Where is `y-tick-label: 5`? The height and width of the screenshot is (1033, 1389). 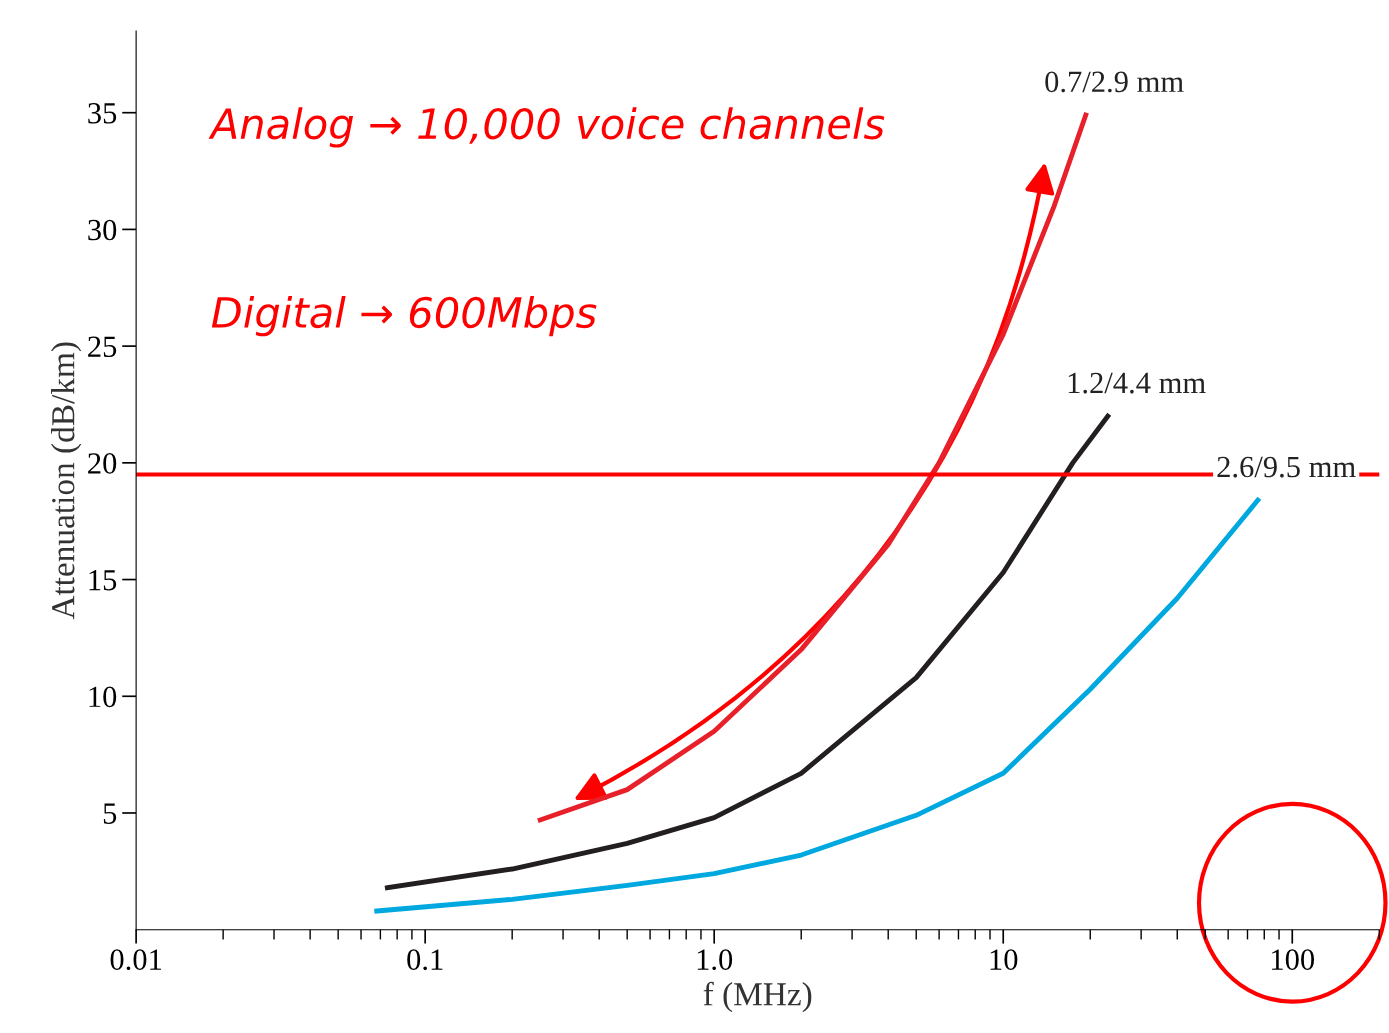 y-tick-label: 5 is located at coordinates (110, 813).